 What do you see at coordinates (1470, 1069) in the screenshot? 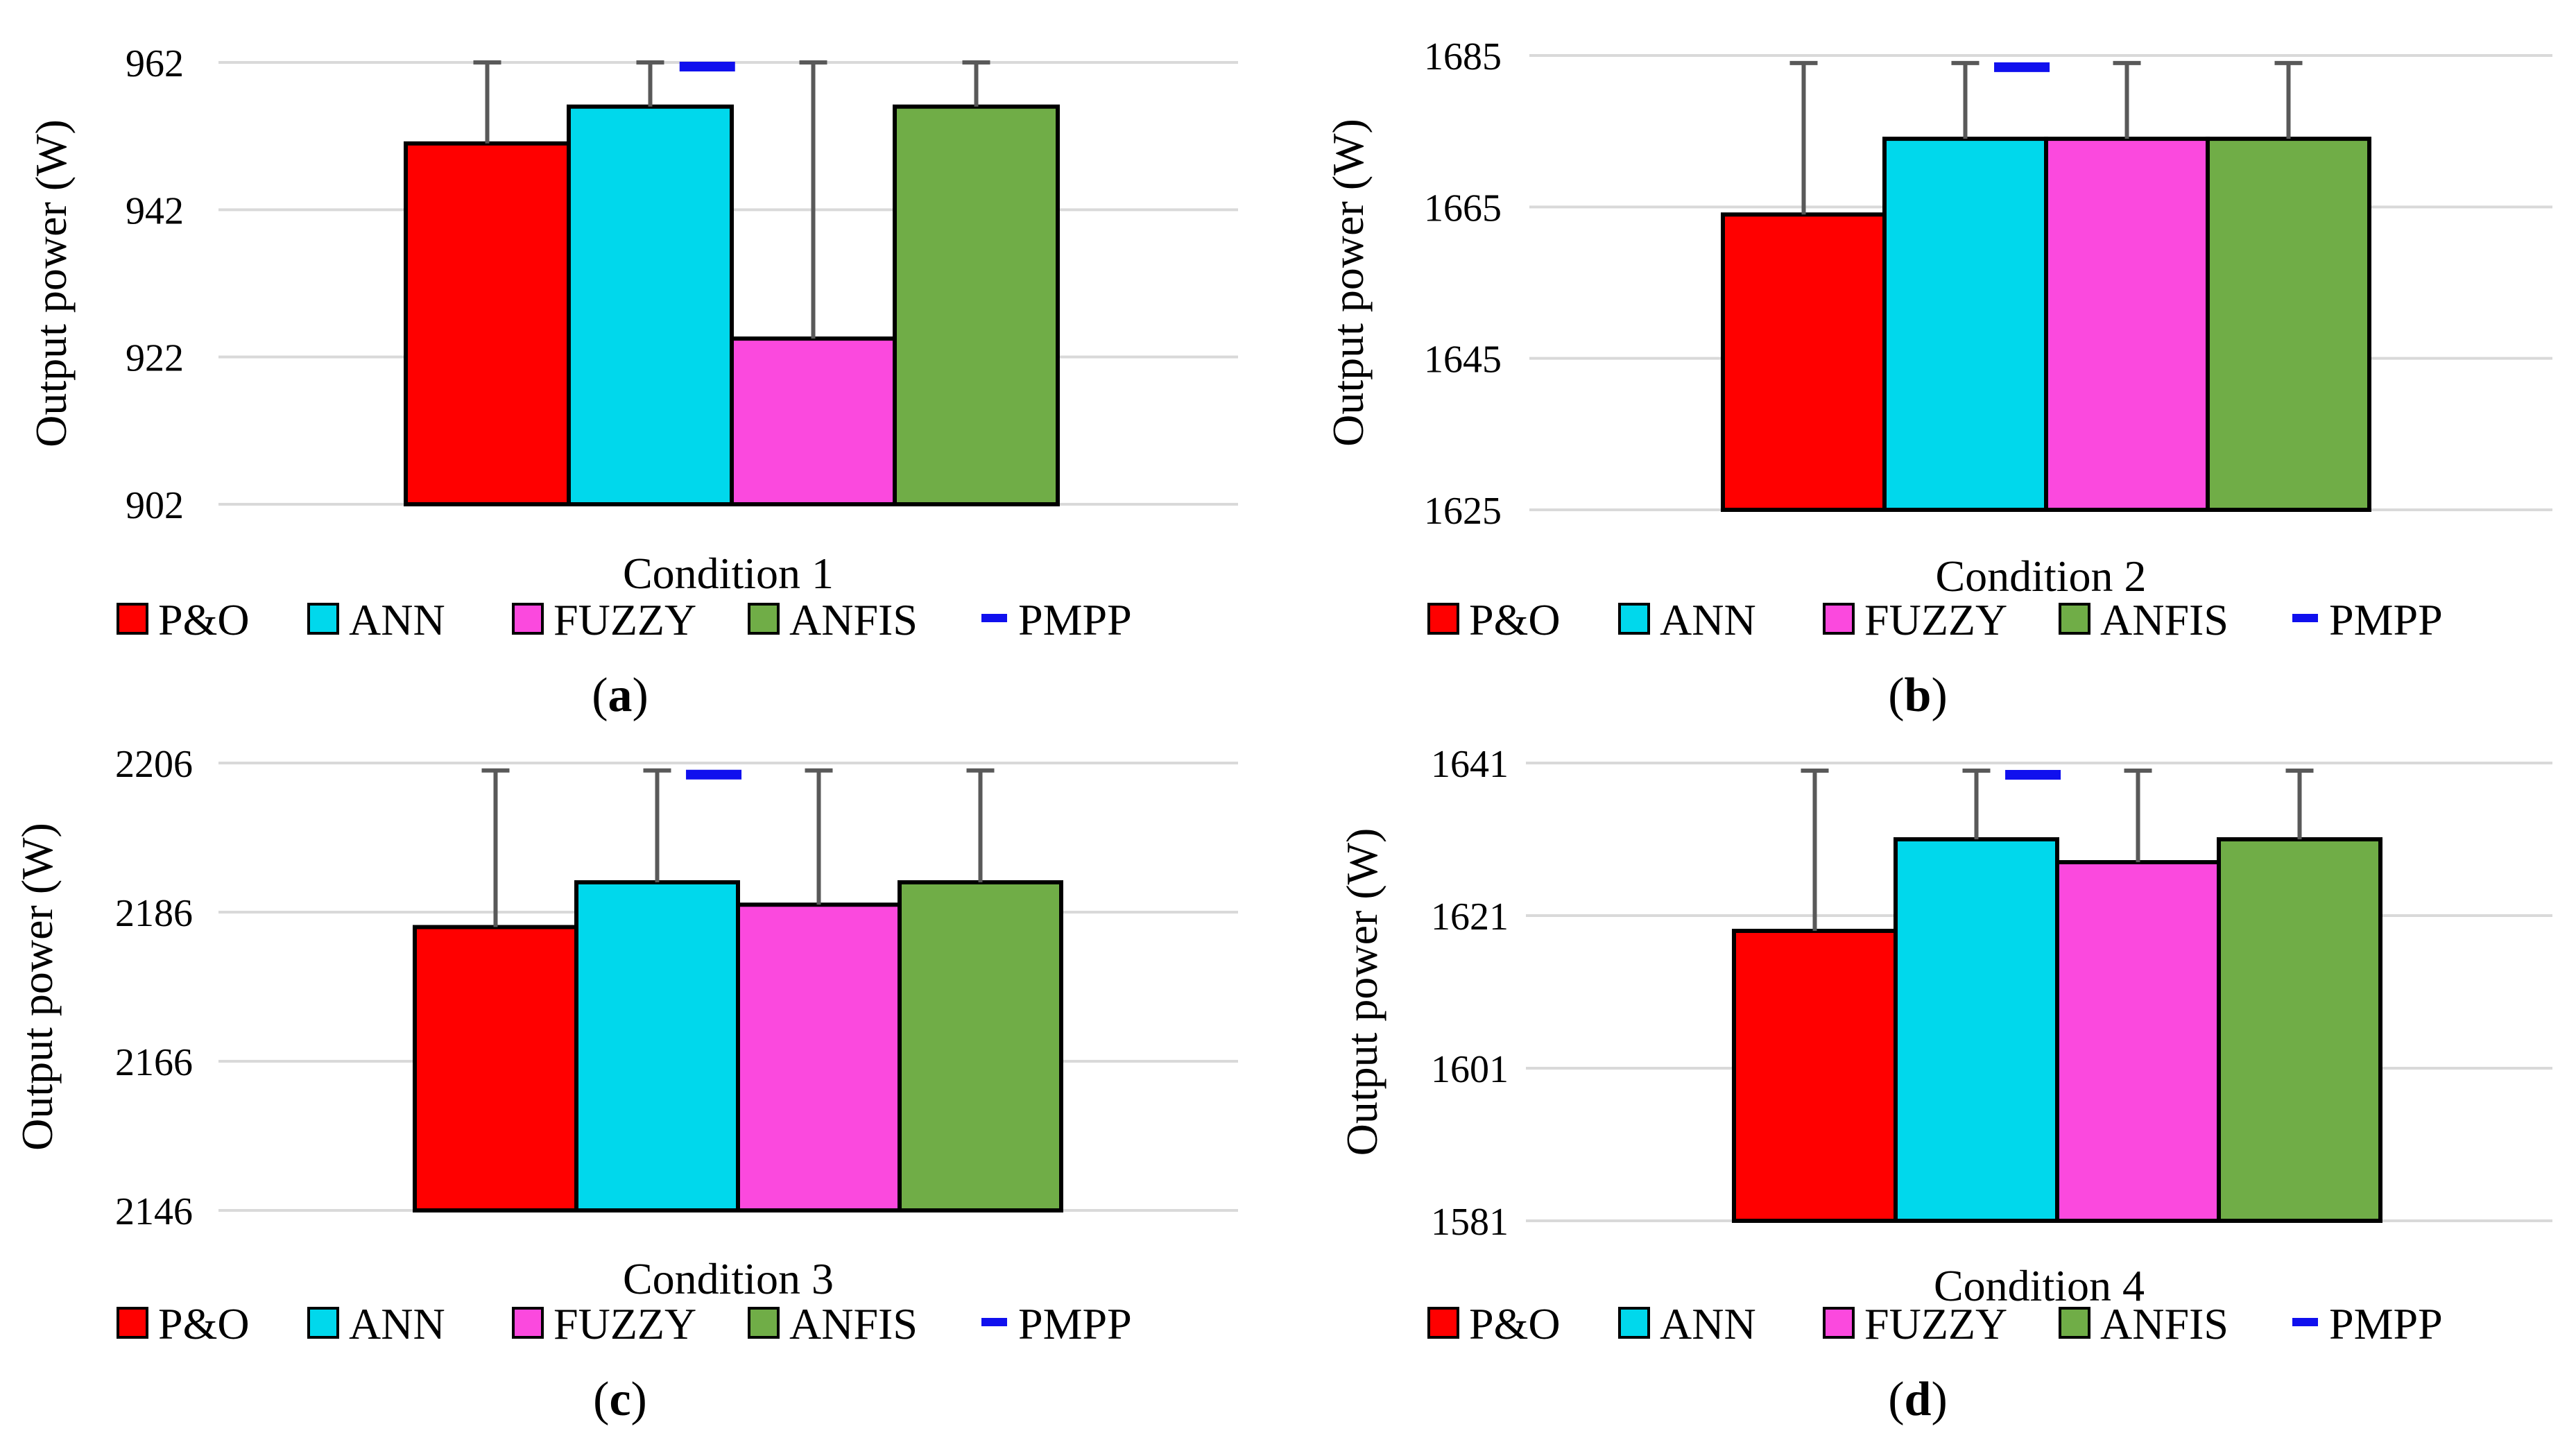
I see `y-tick-label: 1601` at bounding box center [1470, 1069].